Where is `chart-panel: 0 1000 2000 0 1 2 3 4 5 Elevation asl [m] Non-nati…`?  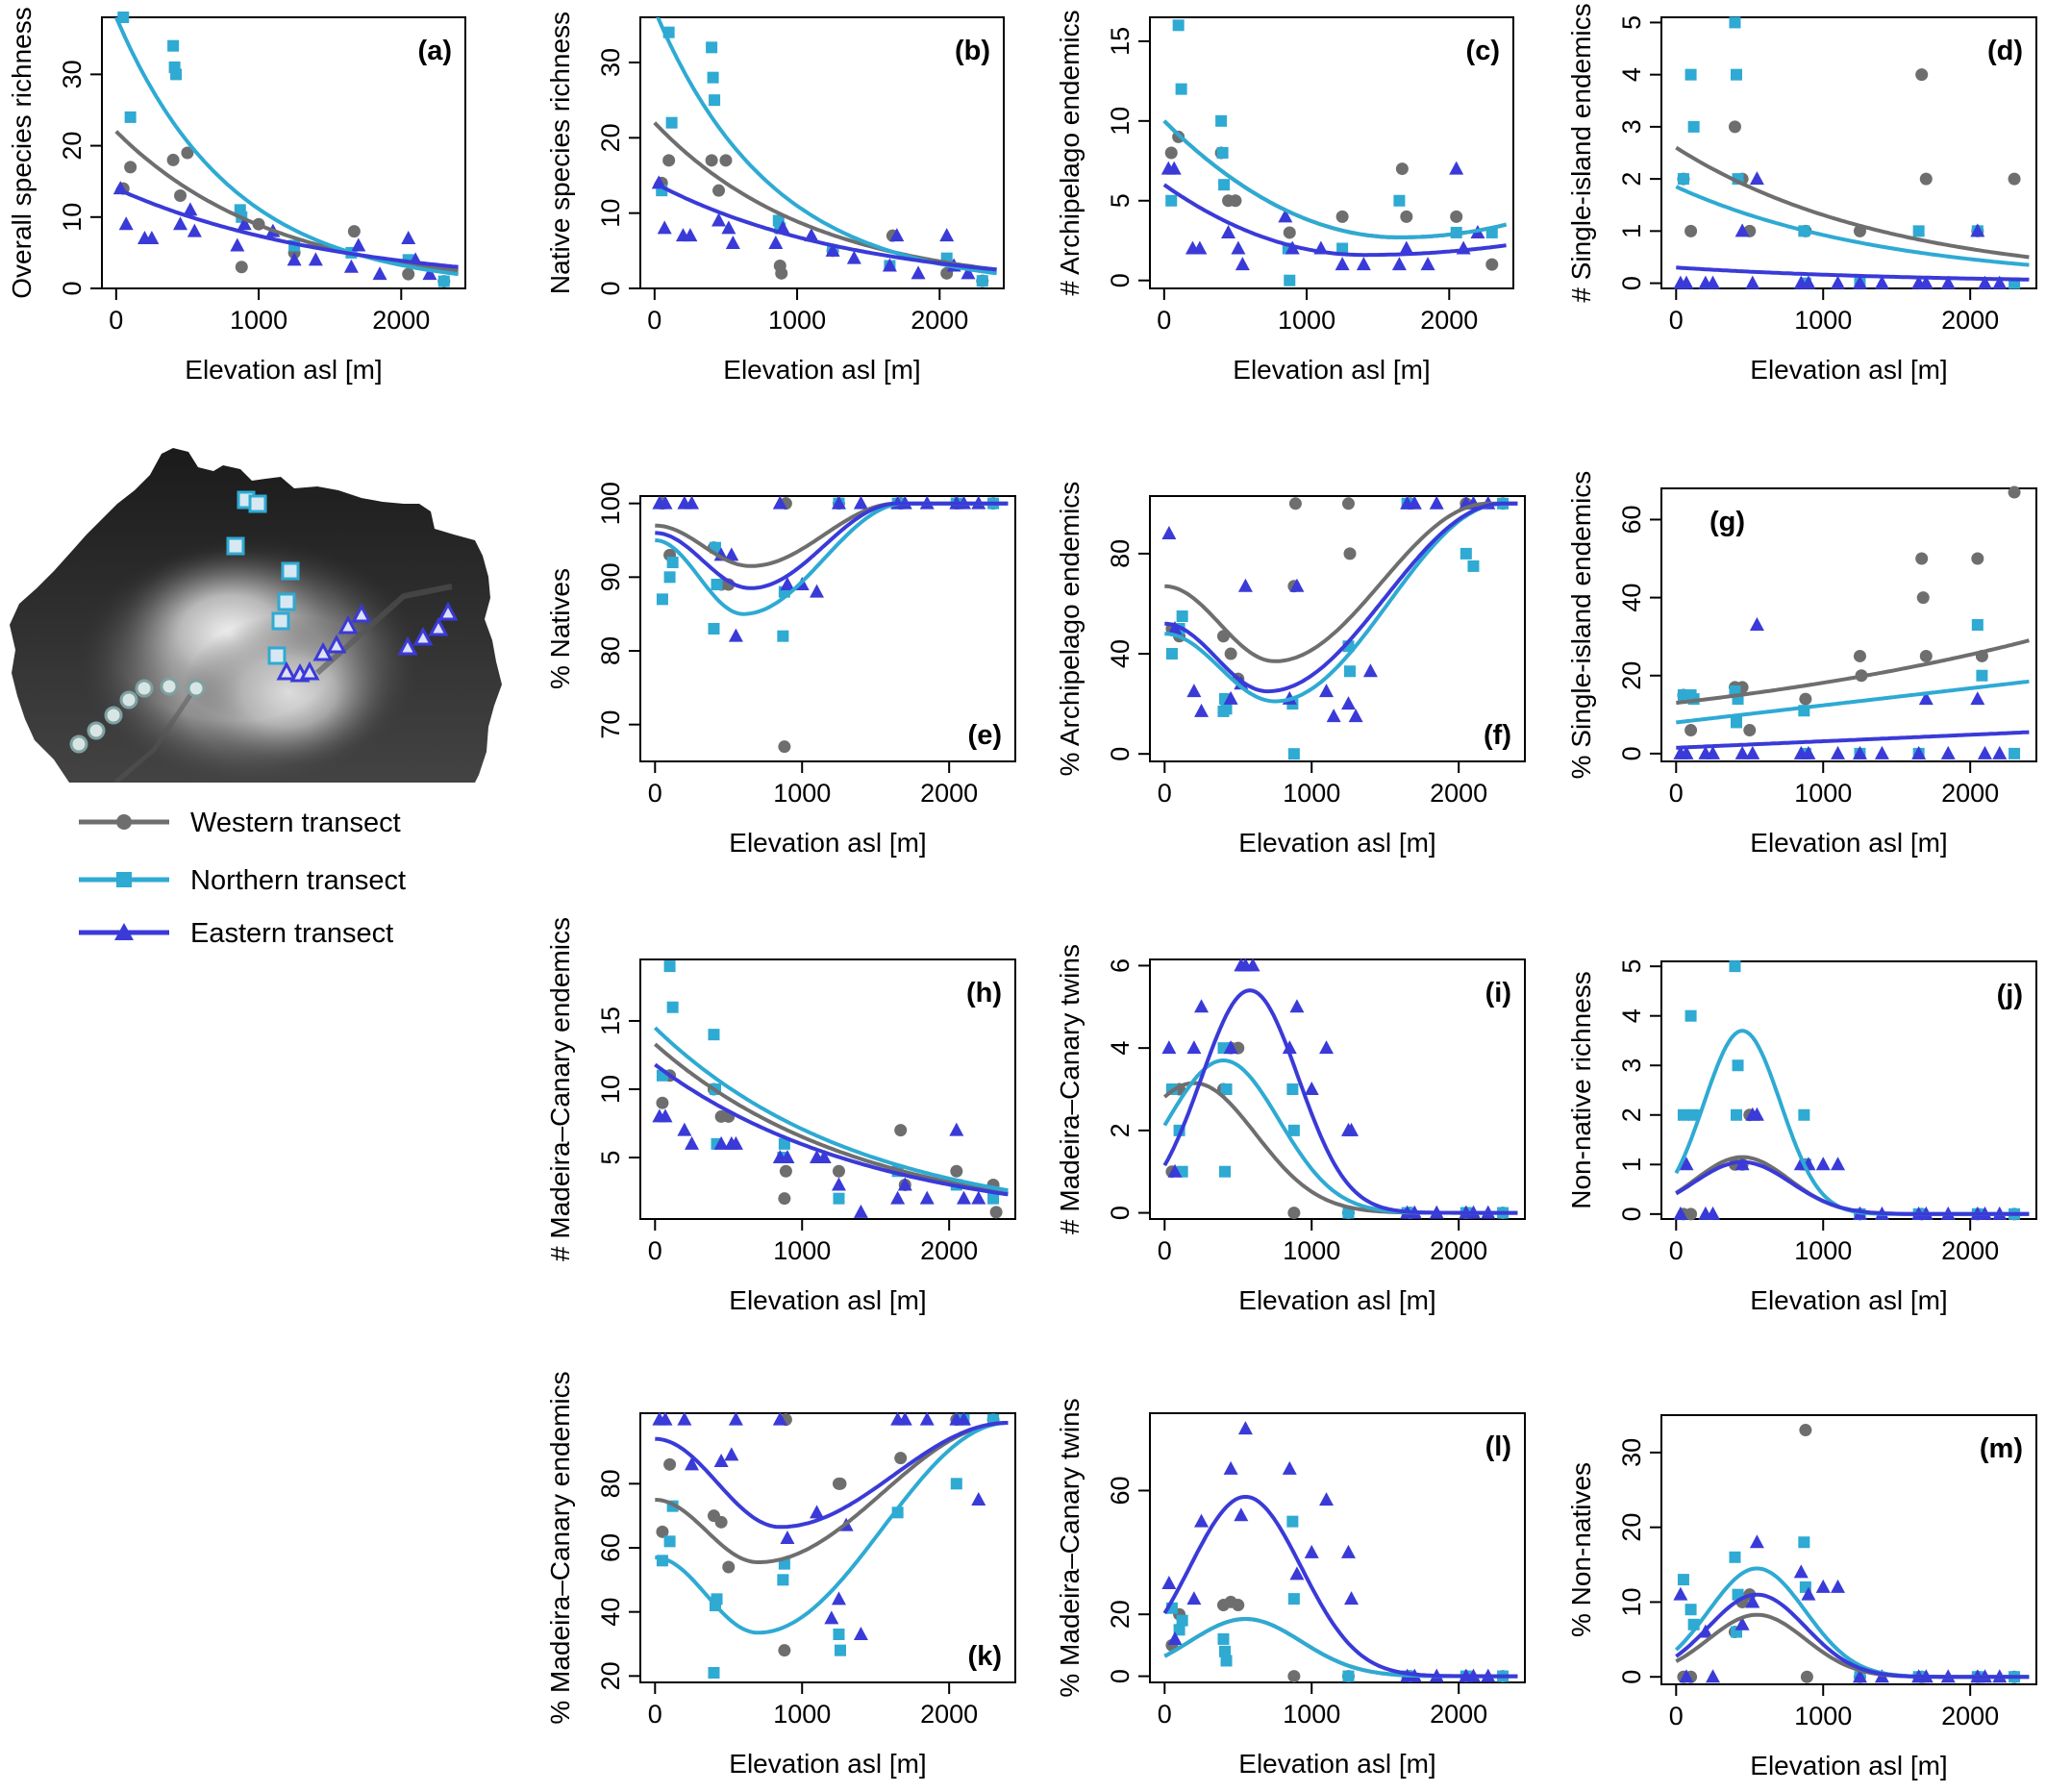
chart-panel: 0 1000 2000 0 1 2 3 4 5 Elevation asl [m] Non-nati… is located at coordinates (1801, 1137).